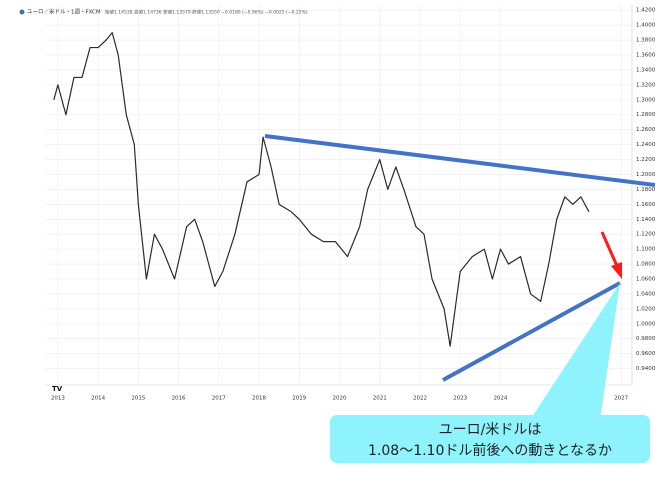 The image size is (655, 496). I want to click on y-tick-label: 1.20000, so click(645, 175).